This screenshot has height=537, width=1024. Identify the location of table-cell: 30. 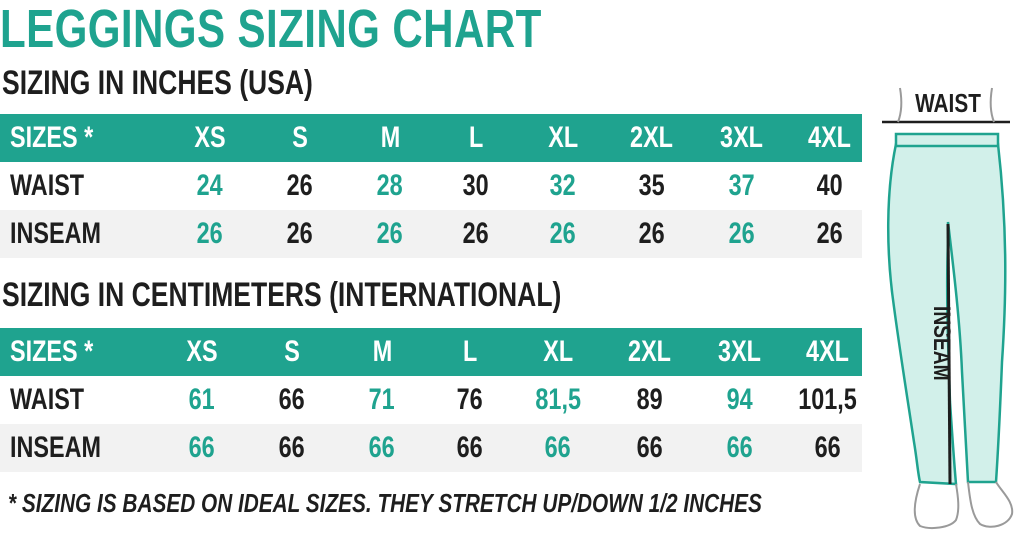
(476, 185).